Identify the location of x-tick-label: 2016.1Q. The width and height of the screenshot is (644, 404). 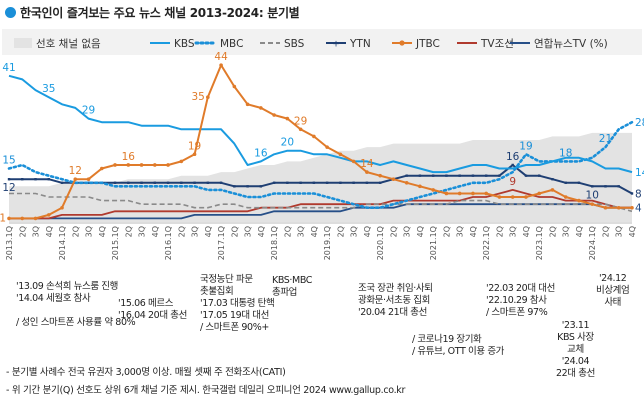
(168, 243).